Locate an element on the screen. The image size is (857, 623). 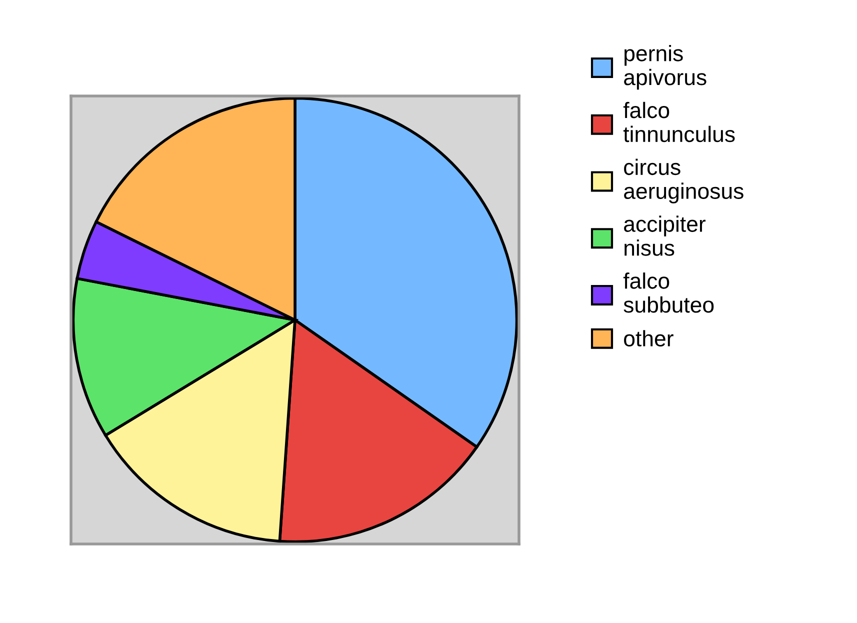
legend-label: accipiter nisus is located at coordinates (665, 236).